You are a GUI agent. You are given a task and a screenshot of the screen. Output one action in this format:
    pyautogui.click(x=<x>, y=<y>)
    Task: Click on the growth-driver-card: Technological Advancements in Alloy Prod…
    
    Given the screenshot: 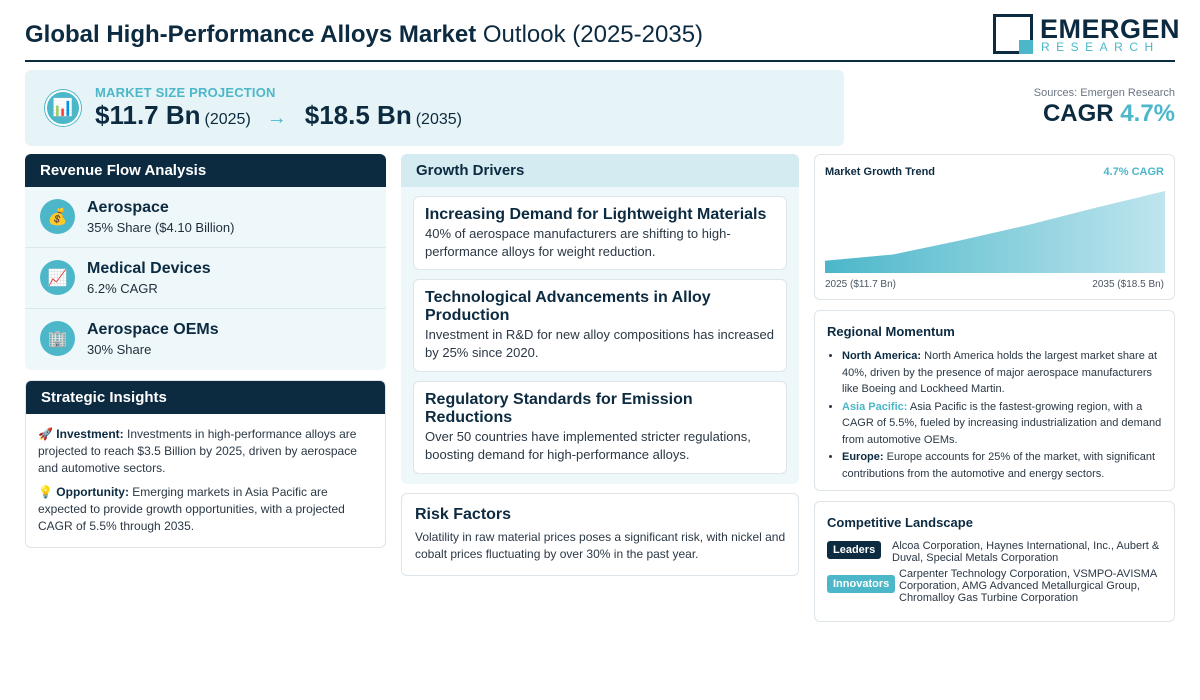 What is the action you would take?
    pyautogui.click(x=600, y=325)
    